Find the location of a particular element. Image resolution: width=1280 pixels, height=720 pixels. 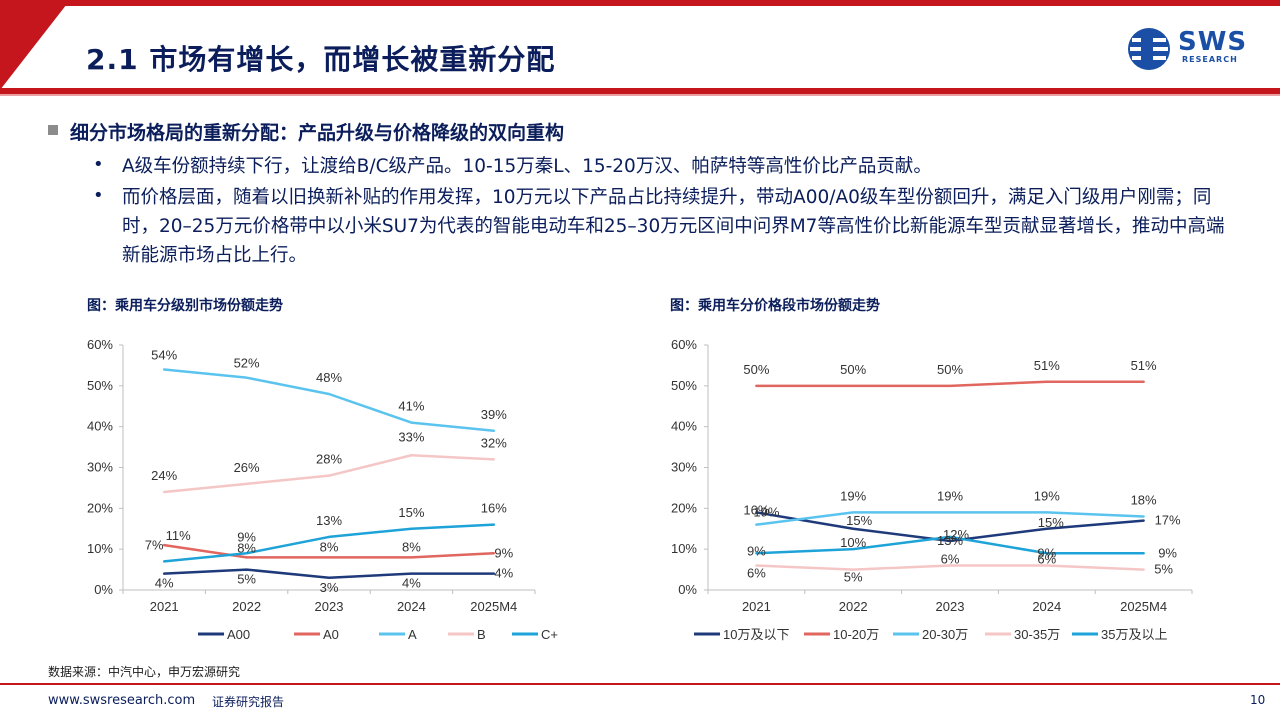

sws-logo-icon is located at coordinates (1149, 49).